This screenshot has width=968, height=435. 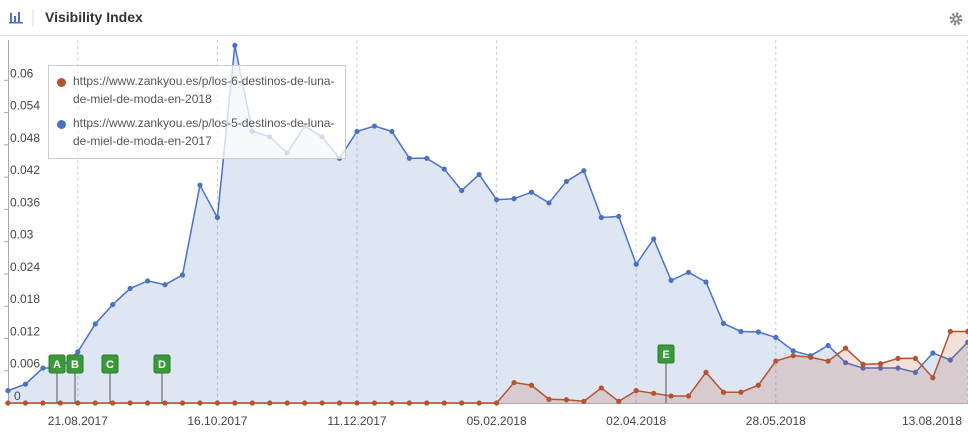 I want to click on y-tick-label: 0.024, so click(x=25, y=267).